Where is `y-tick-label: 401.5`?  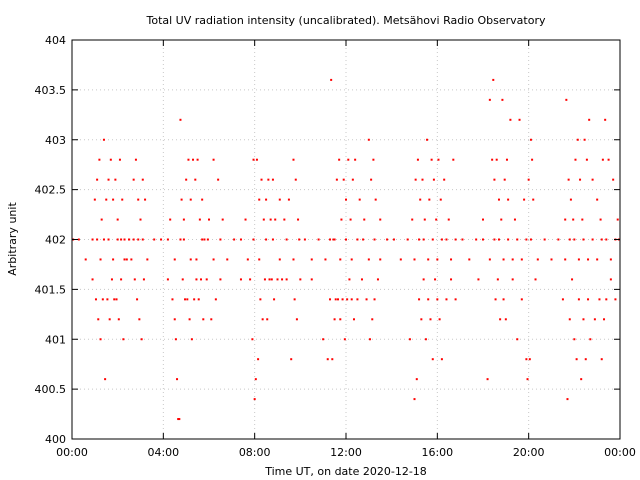 y-tick-label: 401.5 is located at coordinates (51, 289).